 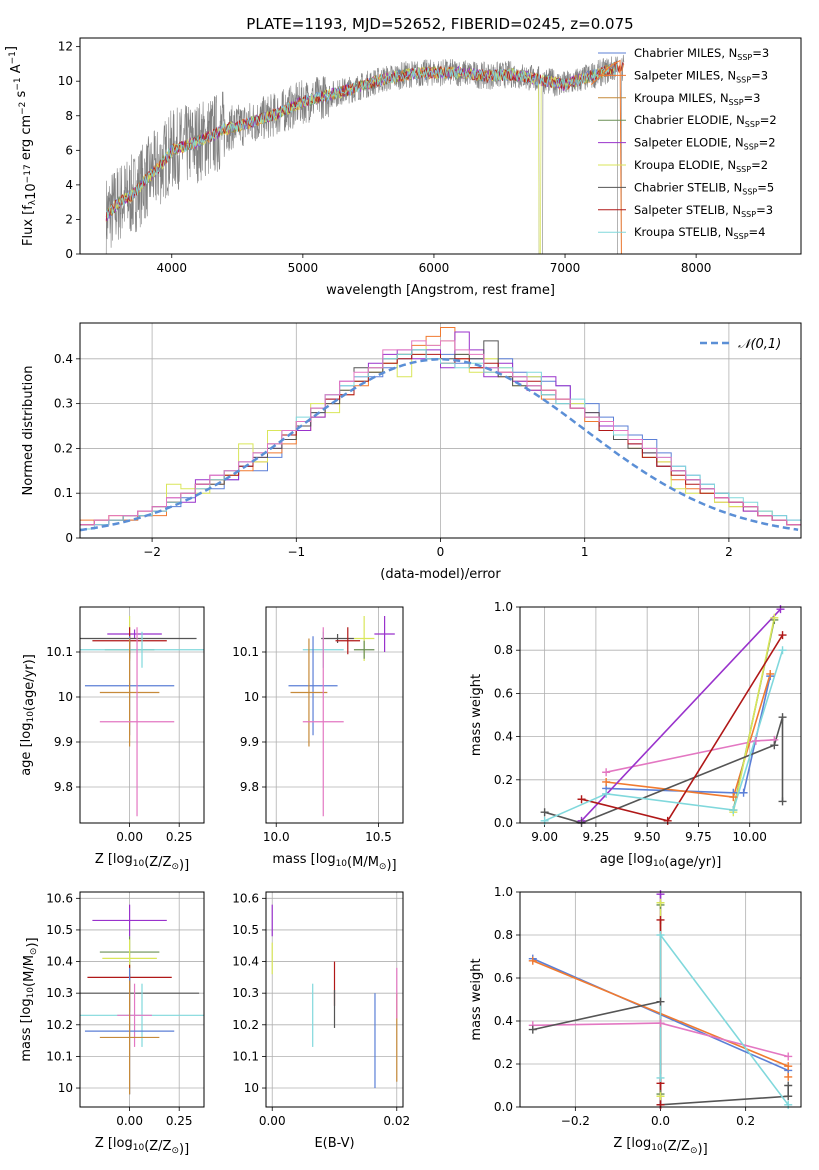 I want to click on y-tick-label: 10.2, so click(x=59, y=1025).